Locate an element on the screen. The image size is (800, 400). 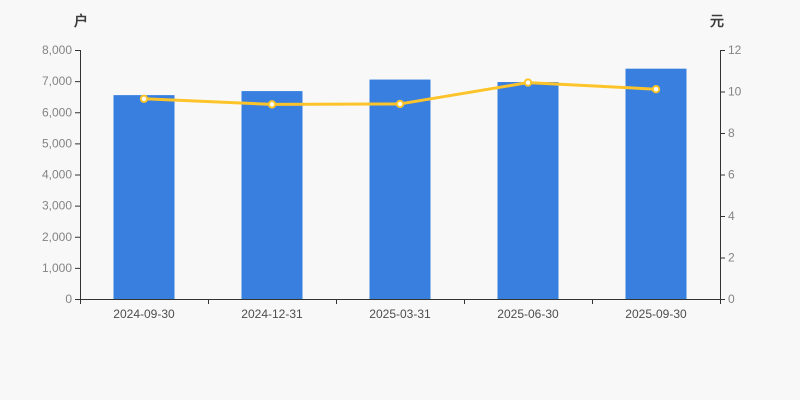
right-axis-tick-label: 6 is located at coordinates (731, 175).